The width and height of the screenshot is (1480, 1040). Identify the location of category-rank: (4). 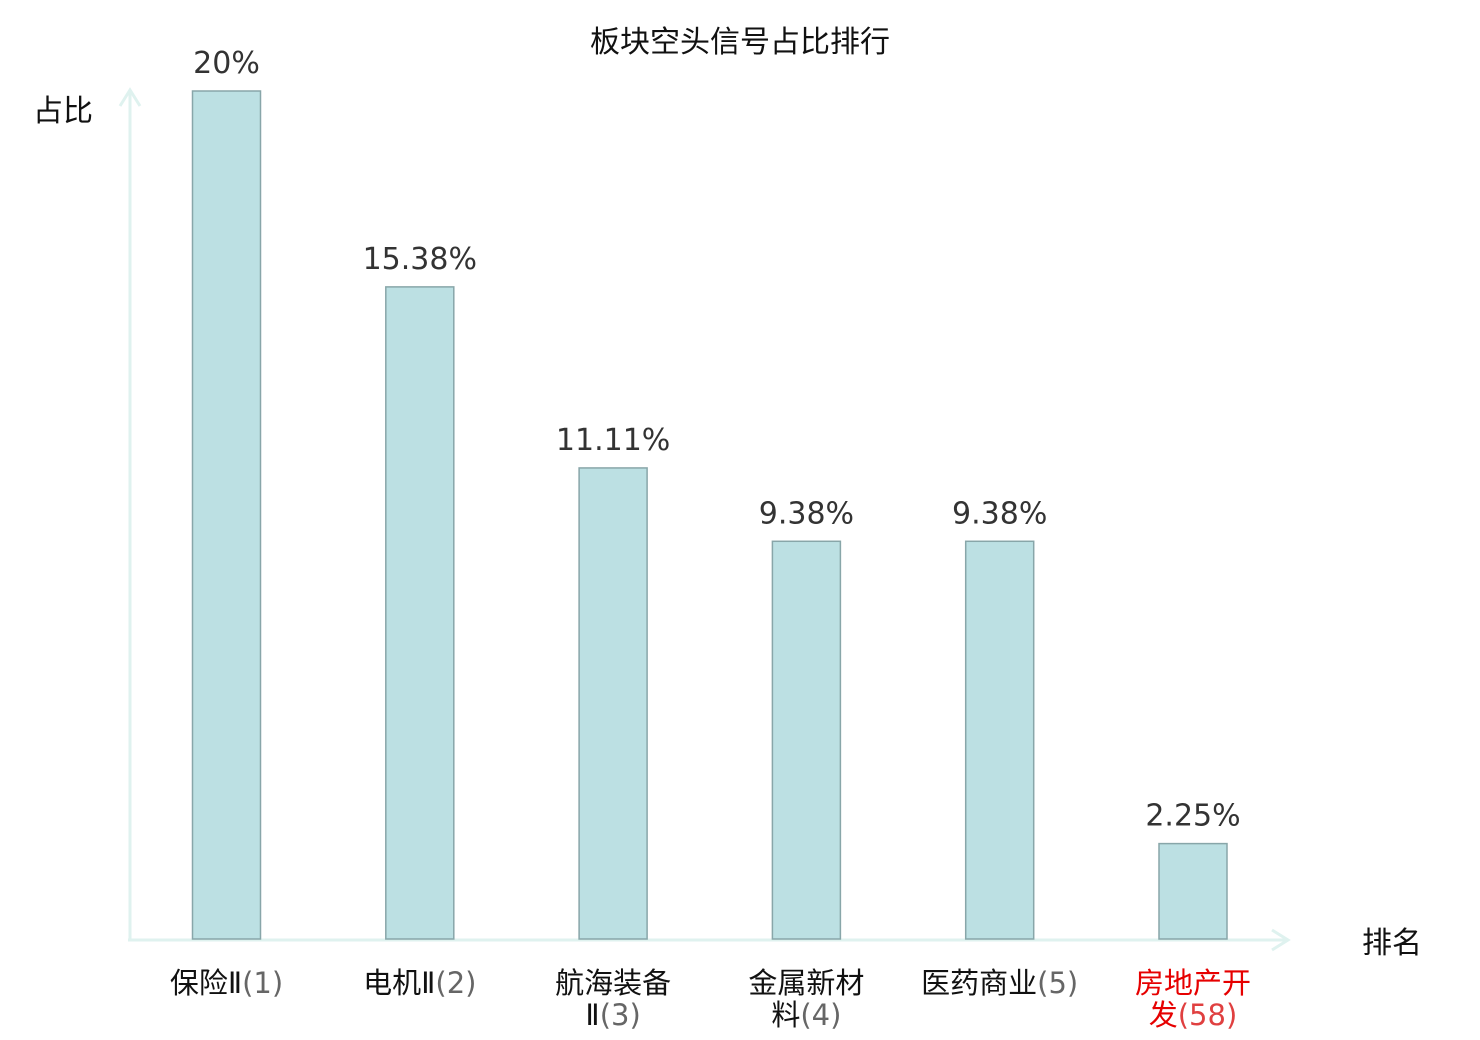
(820, 1015).